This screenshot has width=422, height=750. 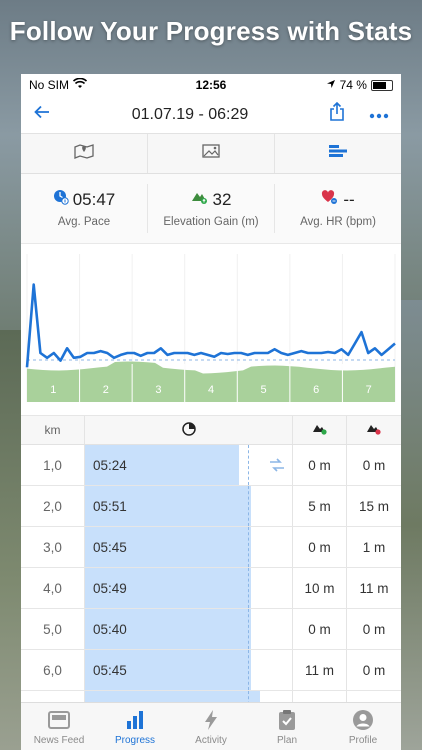 What do you see at coordinates (374, 588) in the screenshot?
I see `split-elevation-down: 11 m` at bounding box center [374, 588].